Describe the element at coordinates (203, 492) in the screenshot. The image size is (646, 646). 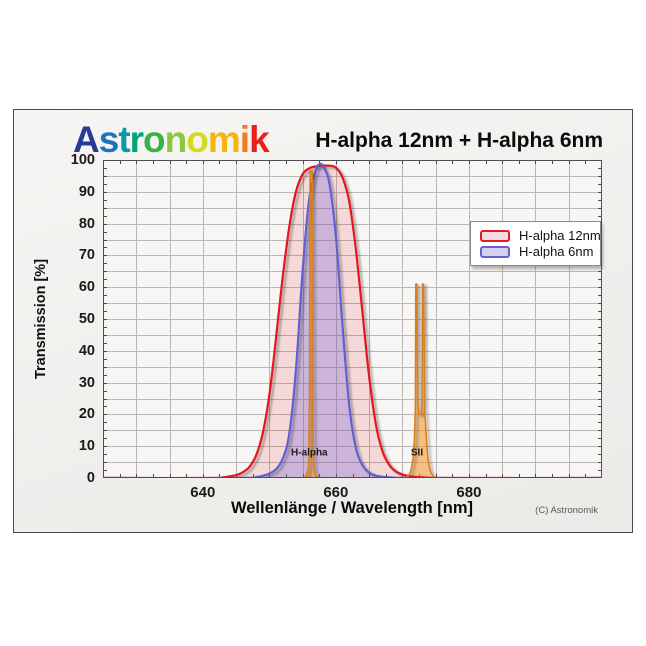
I see `x-tick-label: 640` at that location.